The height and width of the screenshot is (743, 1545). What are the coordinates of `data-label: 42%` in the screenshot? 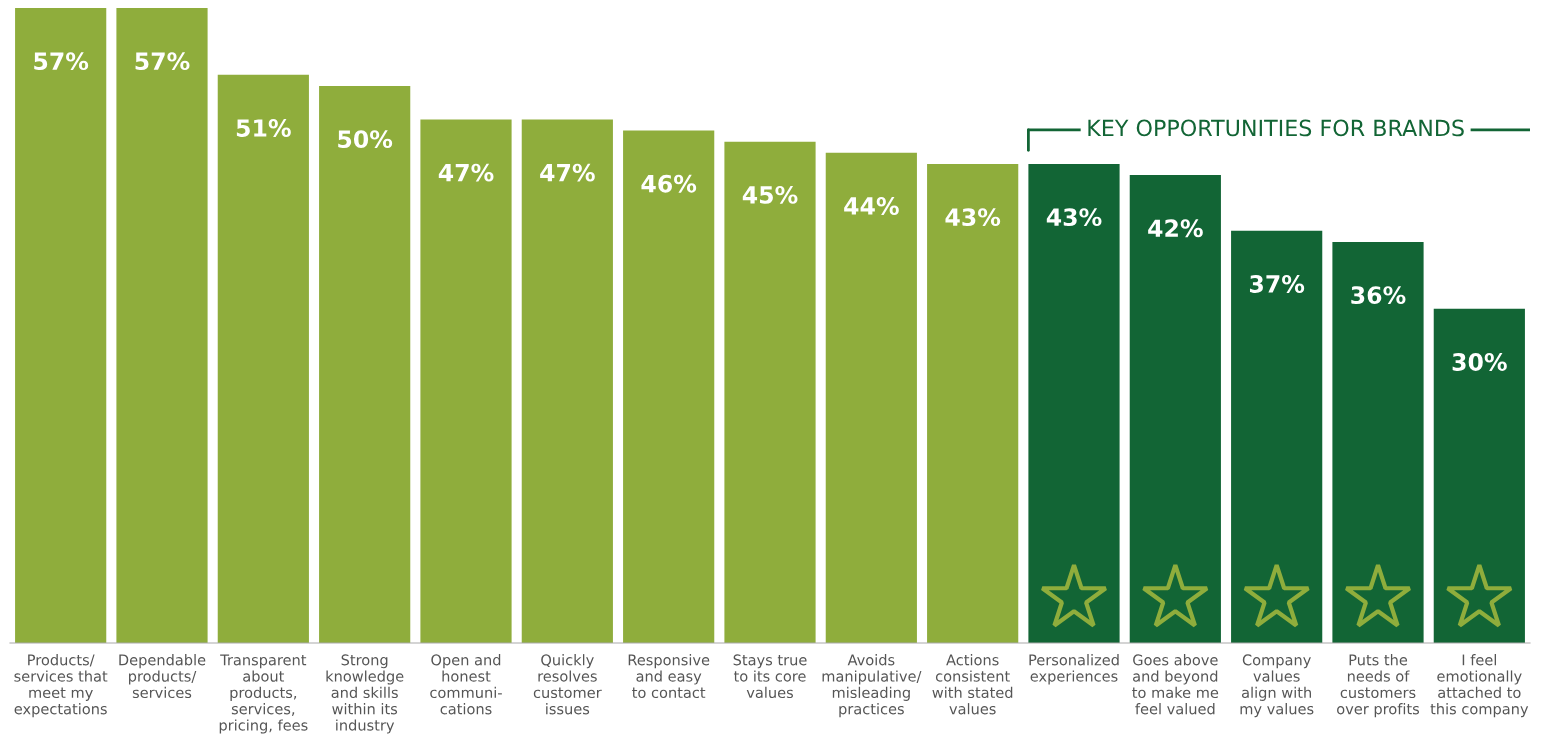 It's located at (1175, 228).